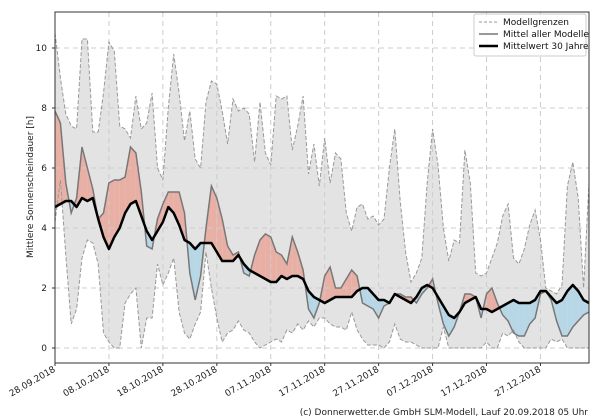  What do you see at coordinates (303, 382) in the screenshot?
I see `x-tick-label: 17.11.2018` at bounding box center [303, 382].